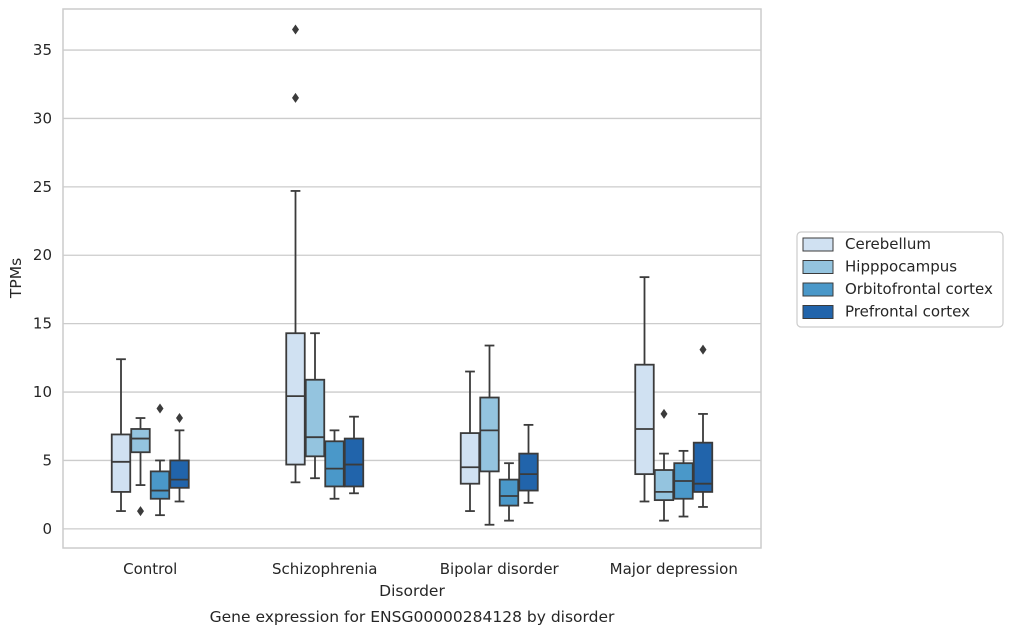 The image size is (1013, 634). I want to click on legend-frame, so click(900, 279).